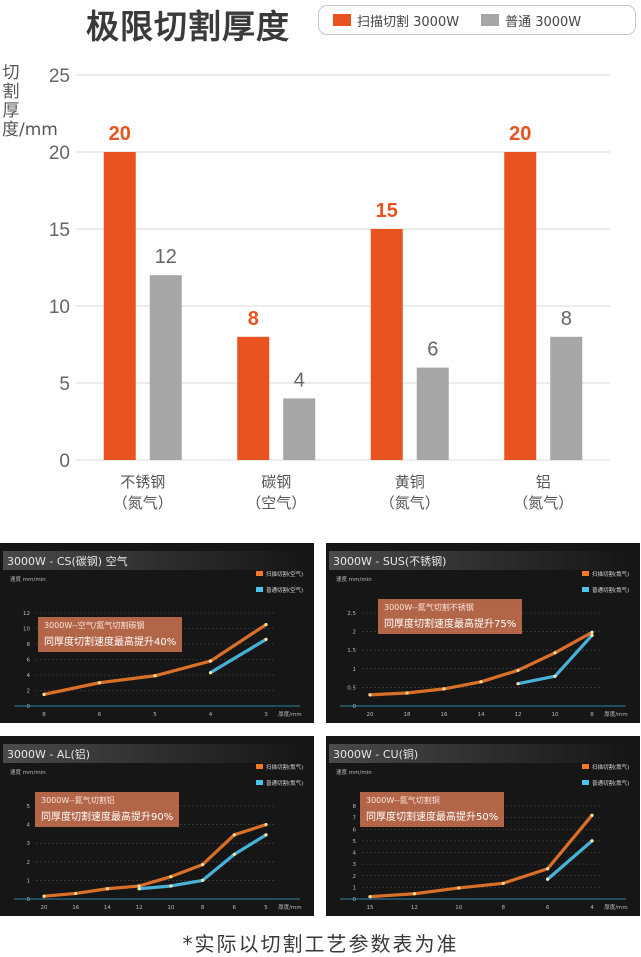 This screenshot has height=957, width=641. What do you see at coordinates (266, 715) in the screenshot?
I see `x-tick-label: 3` at bounding box center [266, 715].